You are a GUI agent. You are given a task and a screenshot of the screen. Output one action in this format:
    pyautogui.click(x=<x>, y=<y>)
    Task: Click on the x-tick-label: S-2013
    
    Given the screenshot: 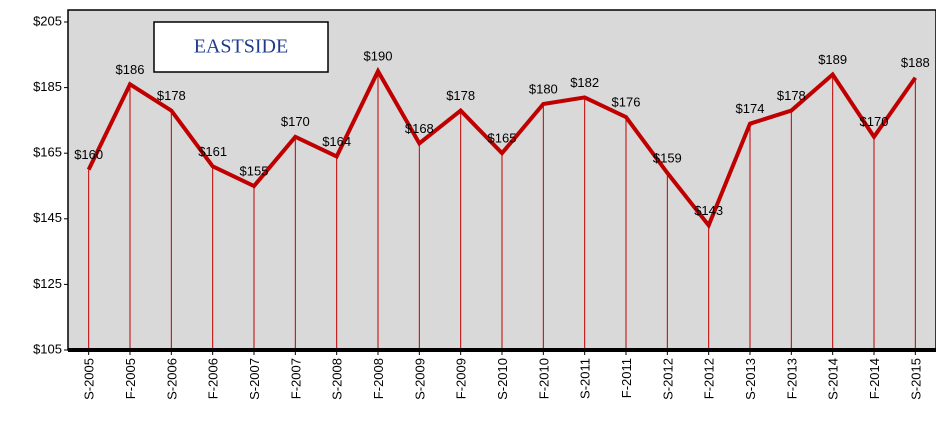 What is the action you would take?
    pyautogui.click(x=750, y=379)
    